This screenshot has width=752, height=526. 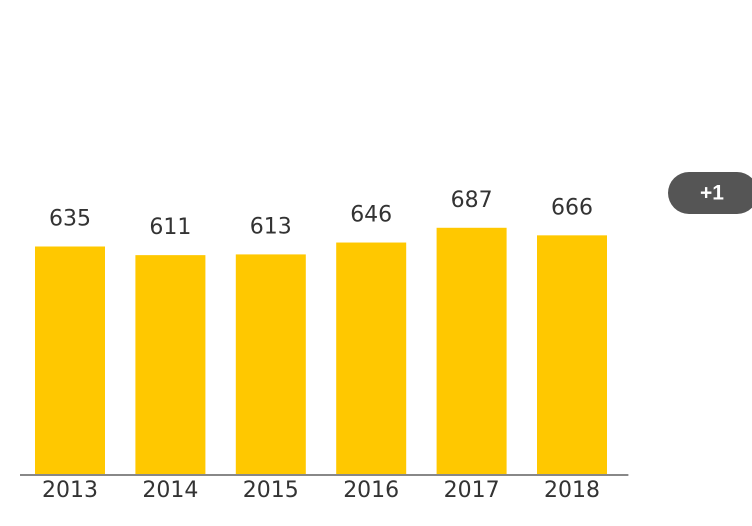 What do you see at coordinates (271, 226) in the screenshot?
I see `value-label: 613` at bounding box center [271, 226].